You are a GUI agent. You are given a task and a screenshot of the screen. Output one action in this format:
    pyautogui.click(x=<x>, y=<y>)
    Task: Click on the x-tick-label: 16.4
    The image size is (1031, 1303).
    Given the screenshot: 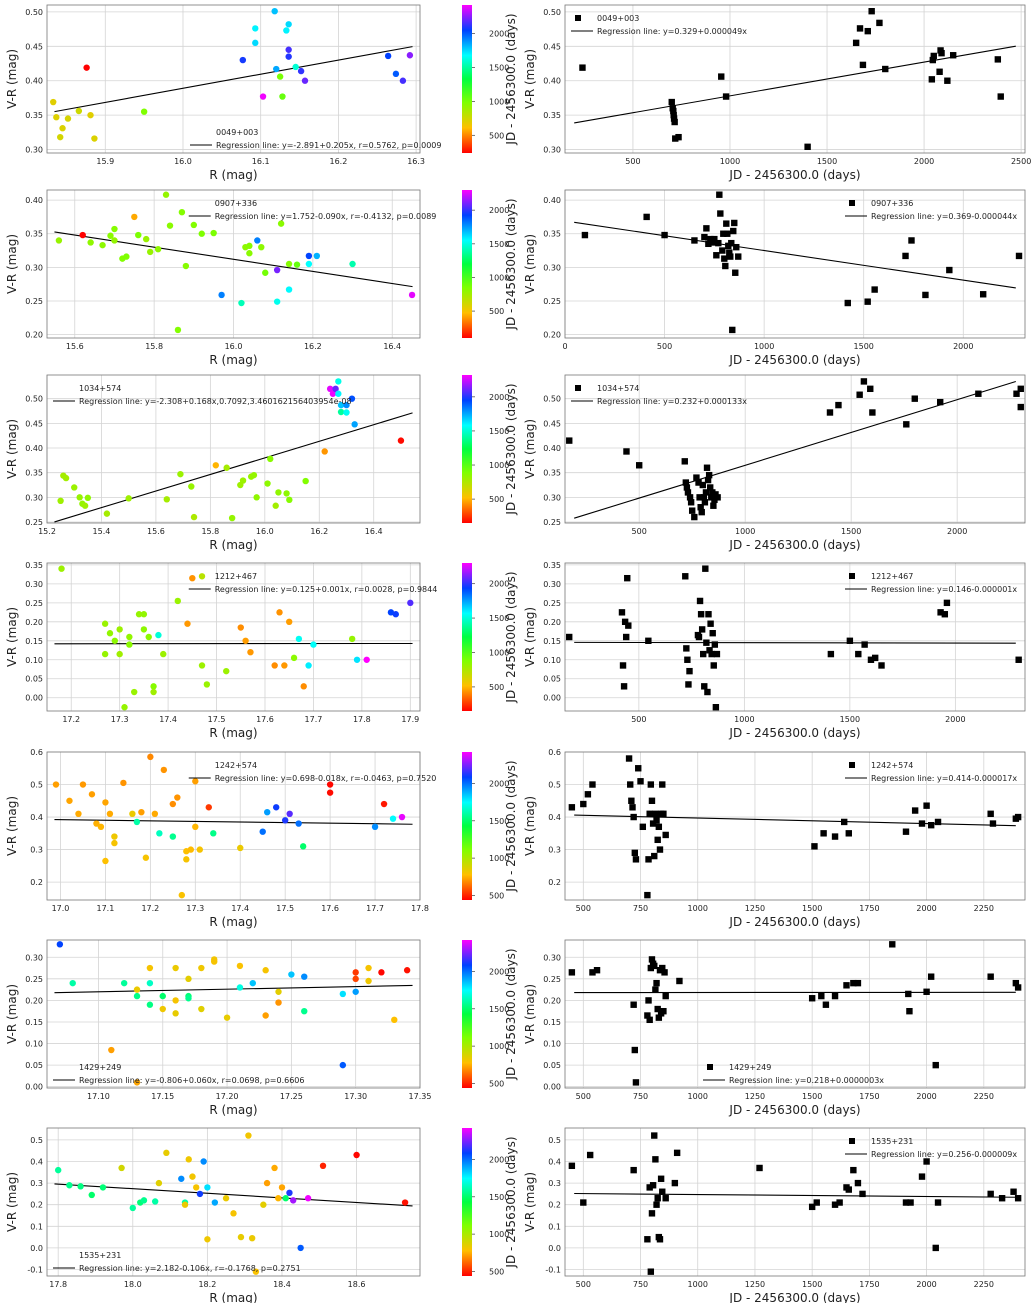 What is the action you would take?
    pyautogui.click(x=374, y=531)
    